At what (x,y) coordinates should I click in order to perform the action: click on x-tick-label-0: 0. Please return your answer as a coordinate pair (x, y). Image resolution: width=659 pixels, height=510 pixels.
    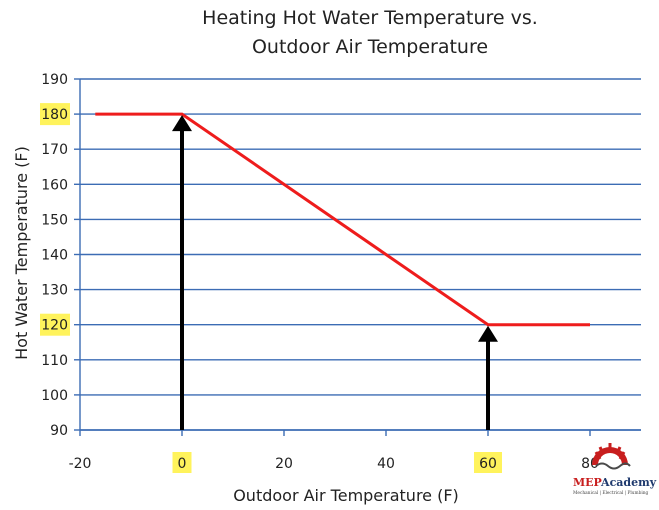
    Looking at the image, I should click on (182, 464).